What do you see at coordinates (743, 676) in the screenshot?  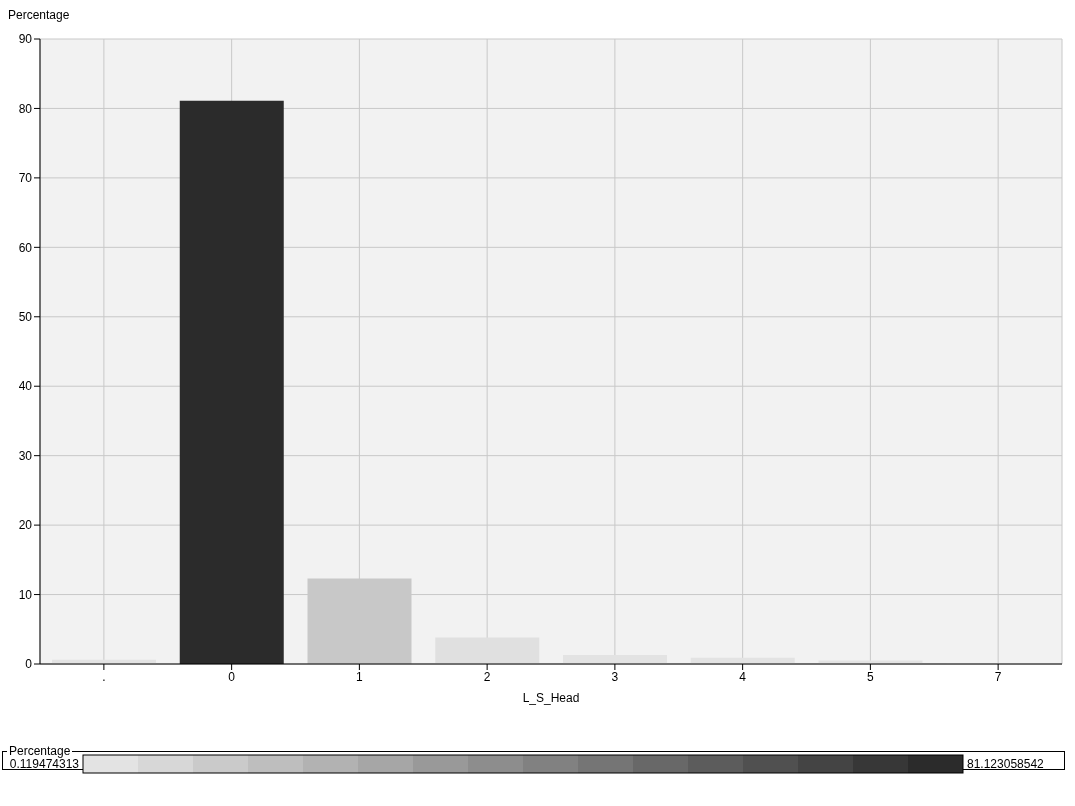 I see `x-tick-label: 4` at bounding box center [743, 676].